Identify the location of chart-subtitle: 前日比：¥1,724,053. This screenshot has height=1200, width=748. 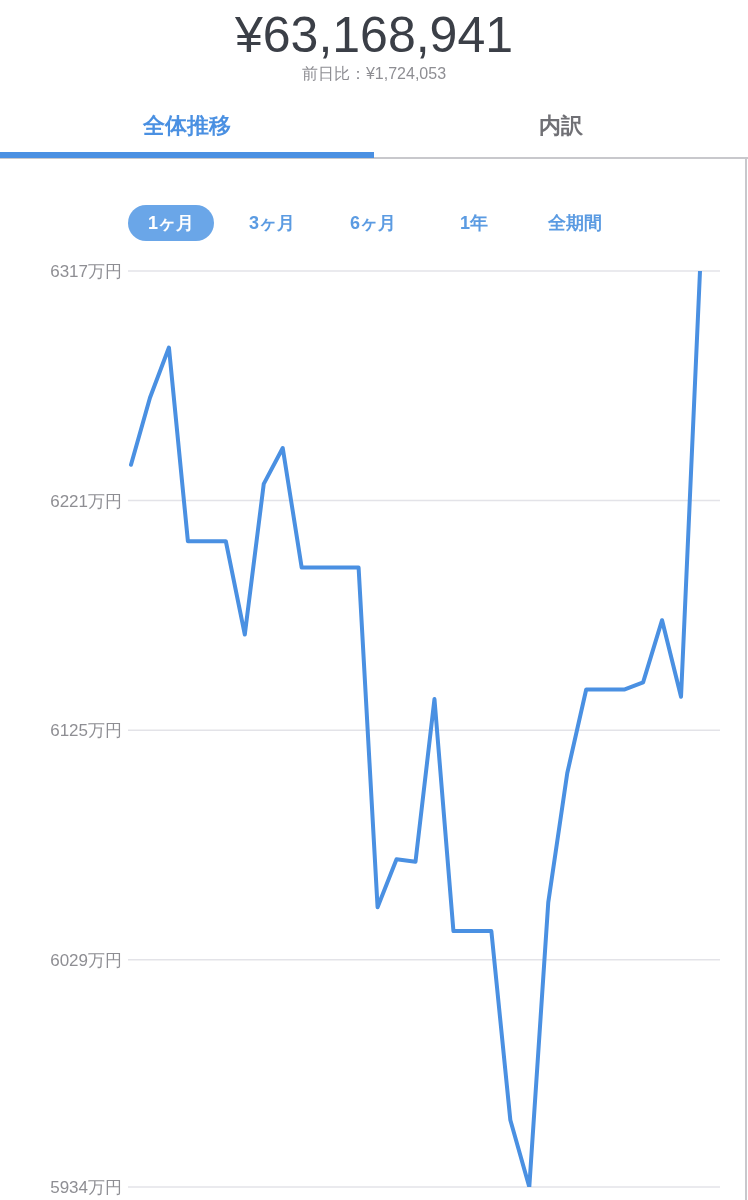
(374, 73).